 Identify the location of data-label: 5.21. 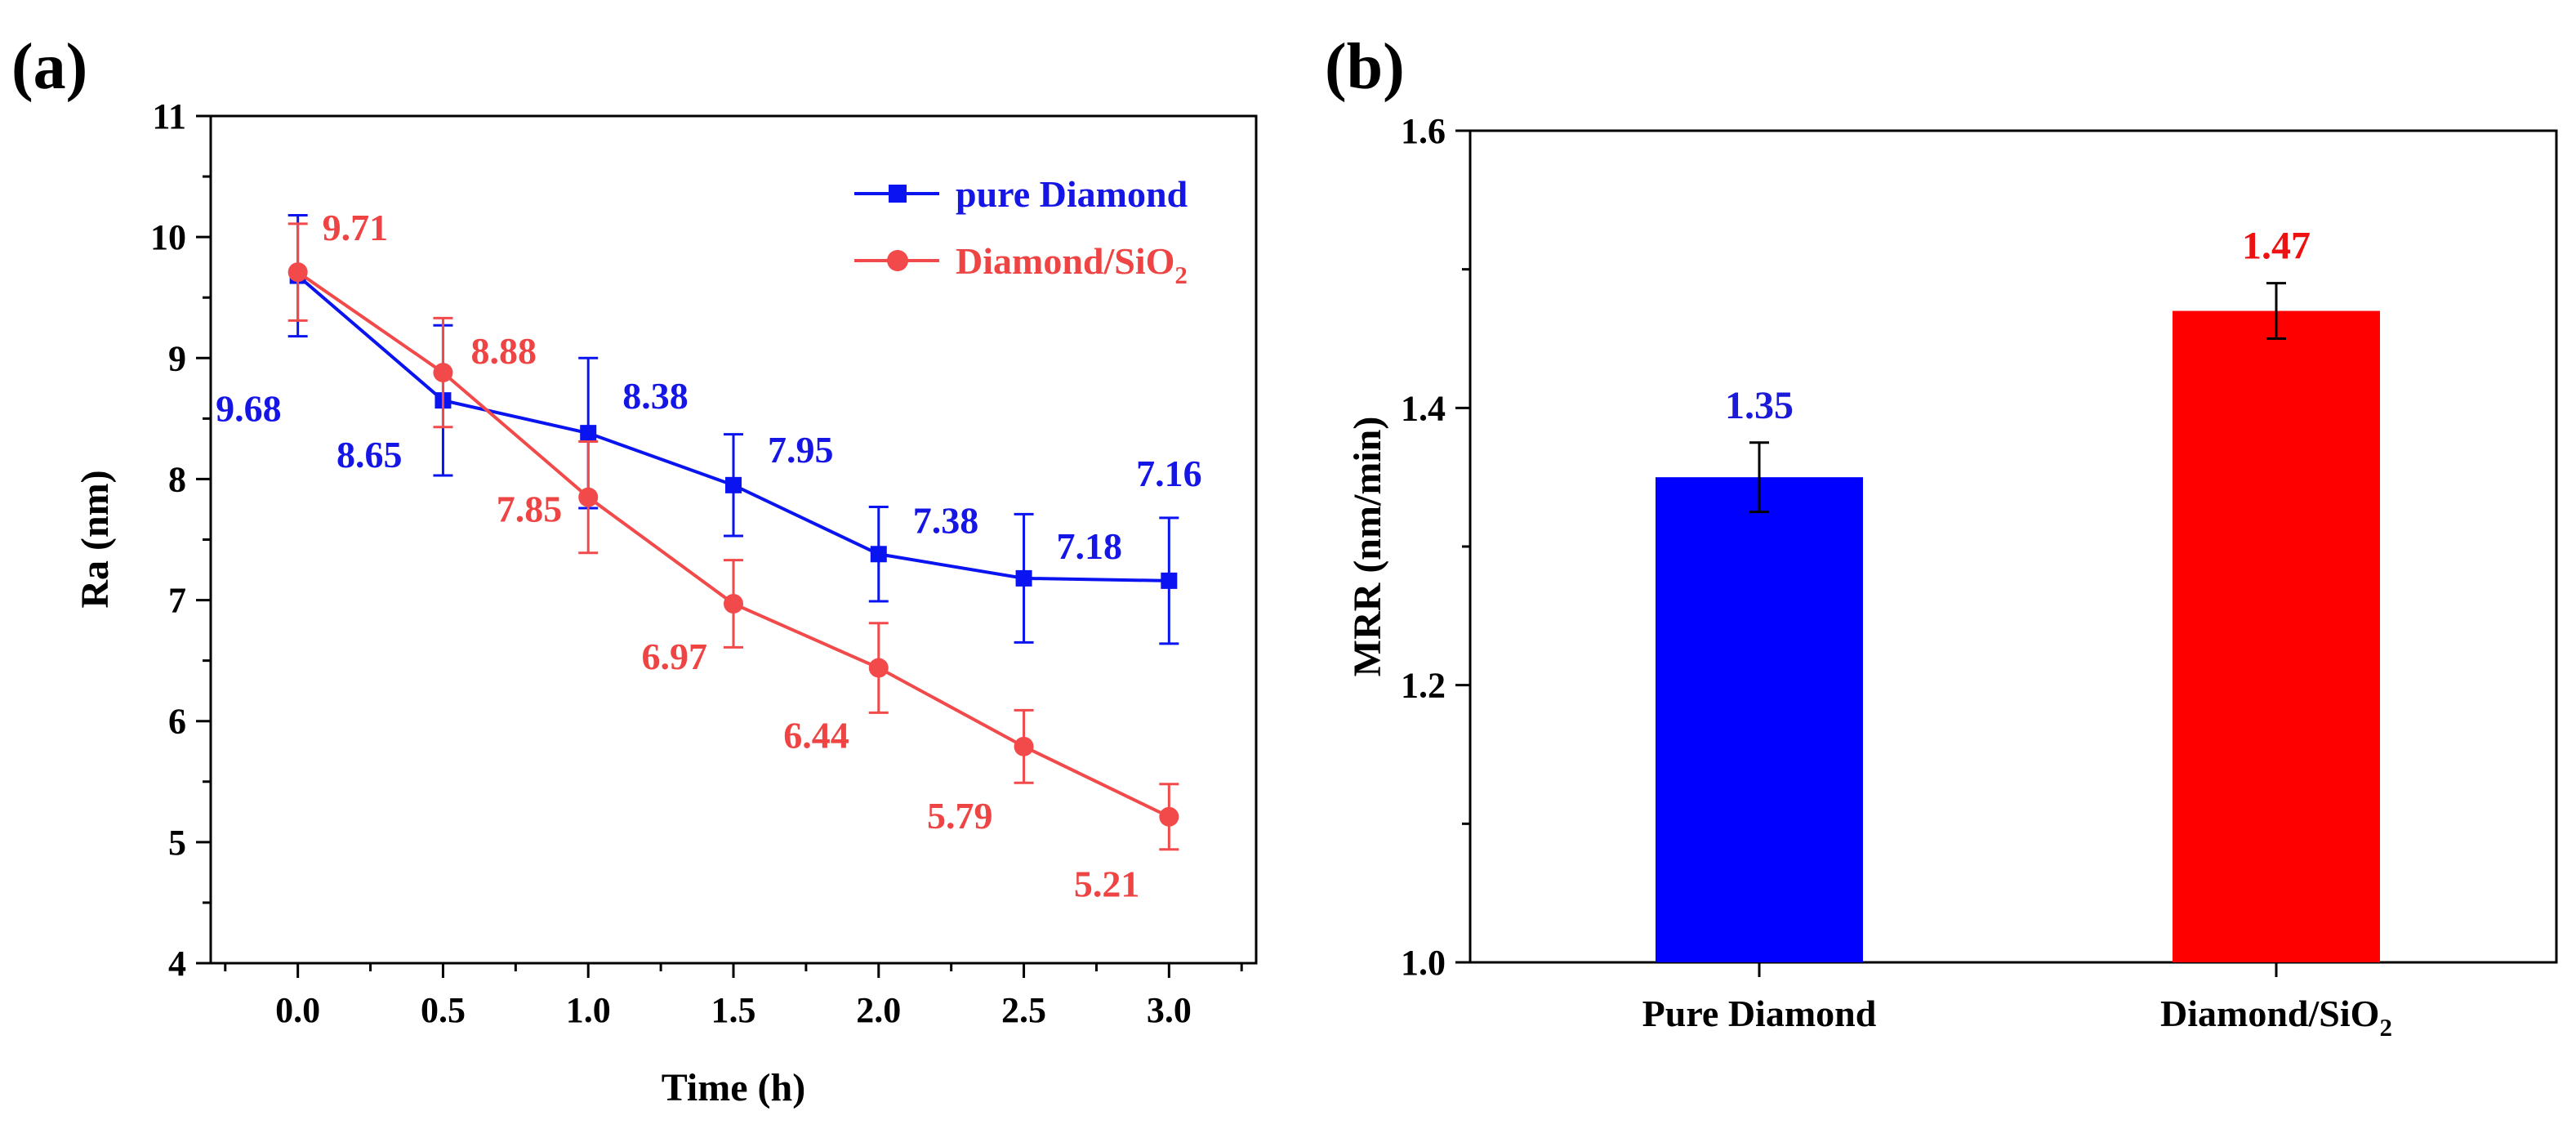
(1107, 885).